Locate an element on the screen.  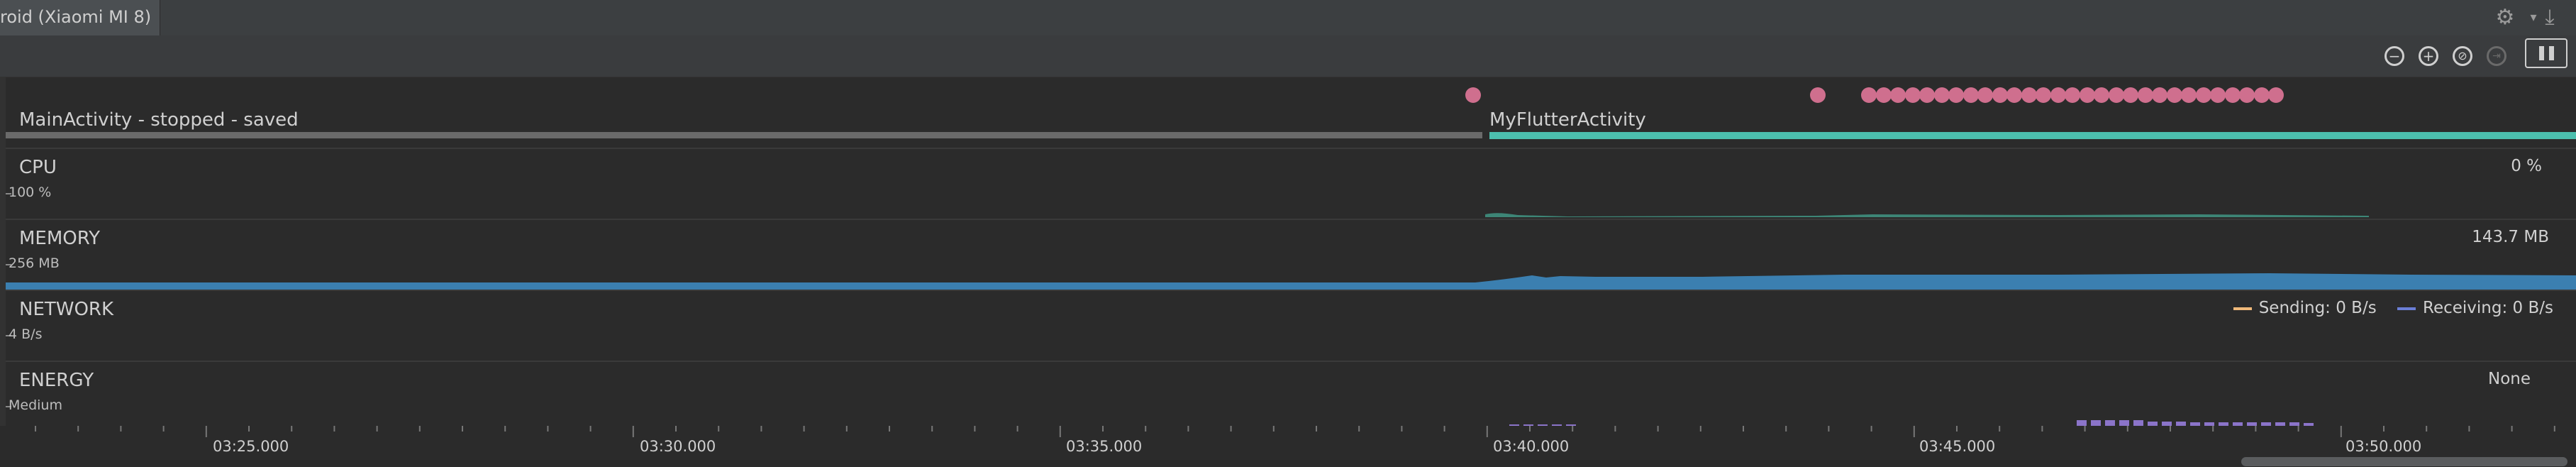
chevron-down-icon: ▾ is located at coordinates (2533, 17).